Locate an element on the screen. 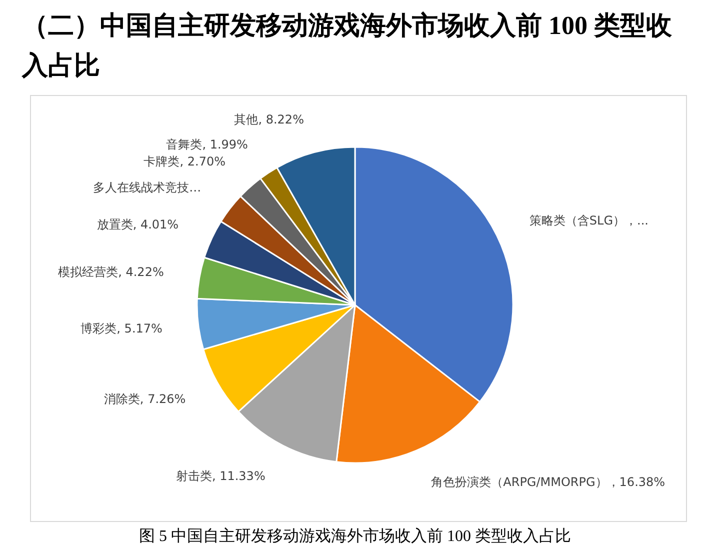 The height and width of the screenshot is (552, 710). slice-label: 角色扮演类（ARPG/MMORPG），16.38% is located at coordinates (548, 482).